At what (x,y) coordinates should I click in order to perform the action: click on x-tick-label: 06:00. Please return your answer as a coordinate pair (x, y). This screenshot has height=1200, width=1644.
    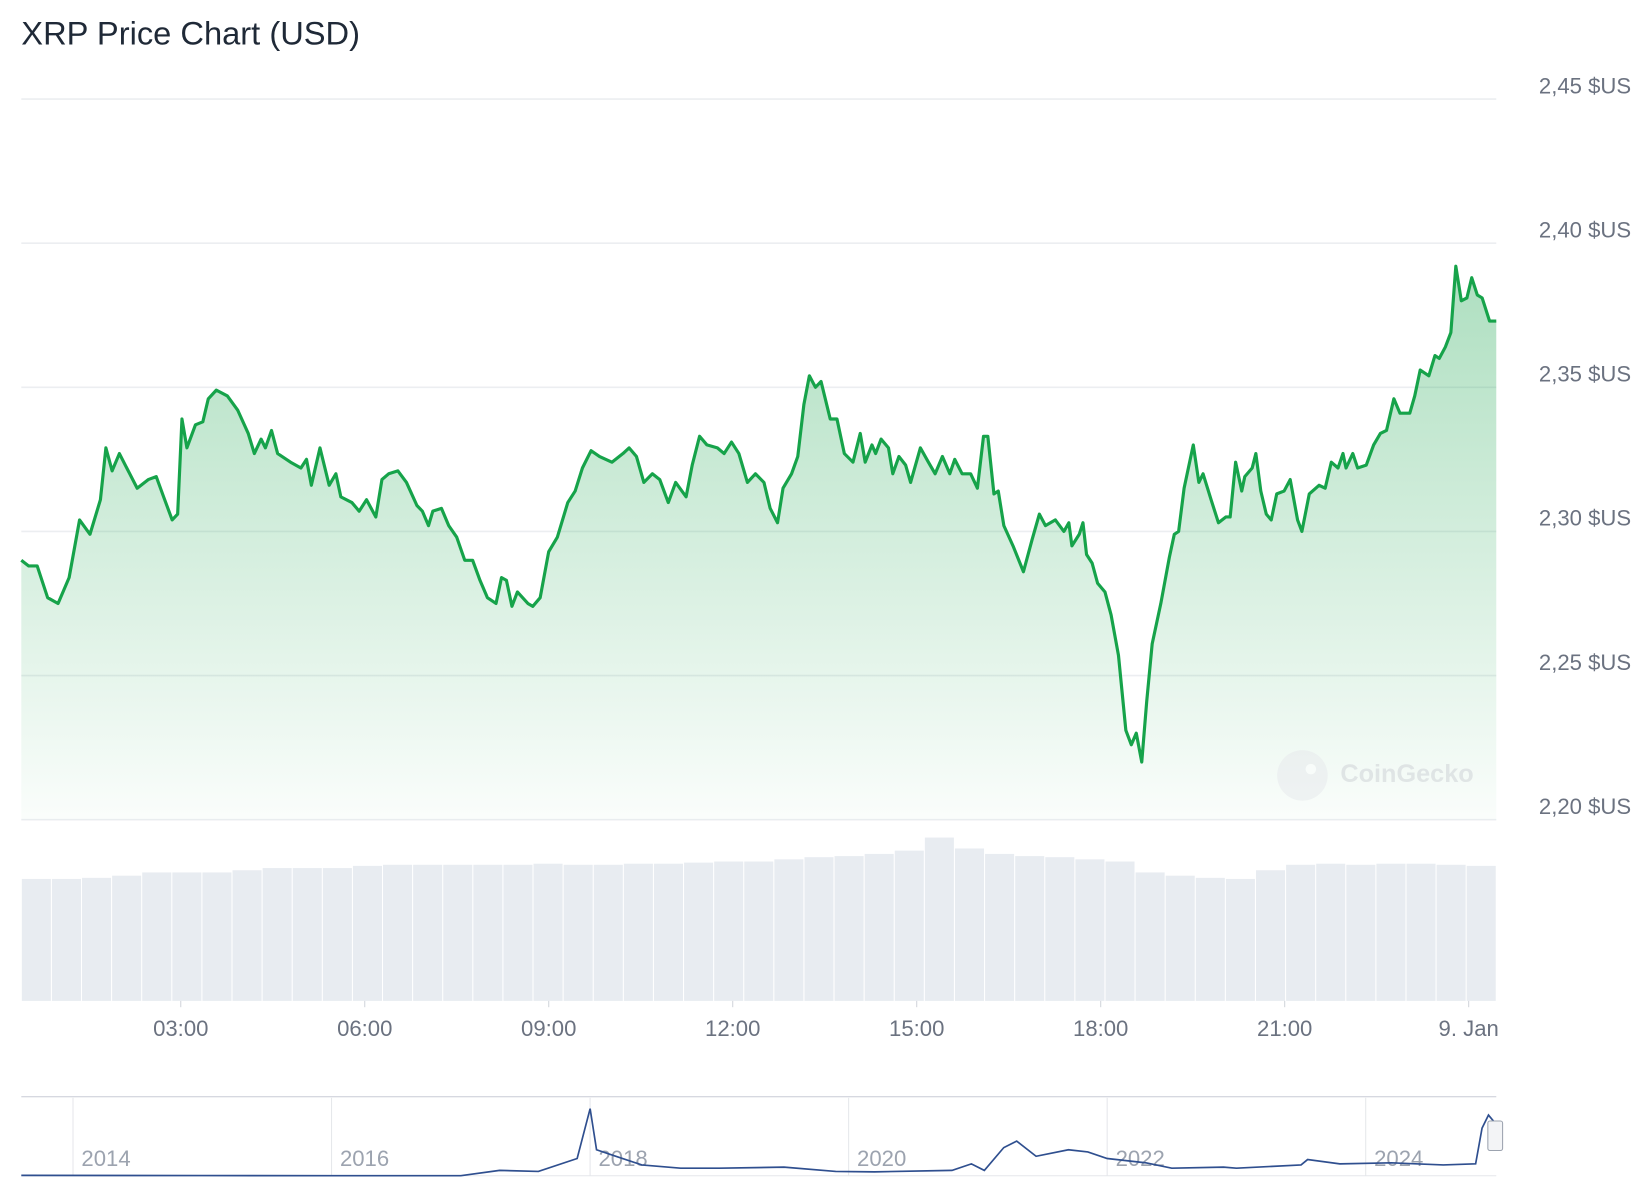
    Looking at the image, I should click on (364, 1028).